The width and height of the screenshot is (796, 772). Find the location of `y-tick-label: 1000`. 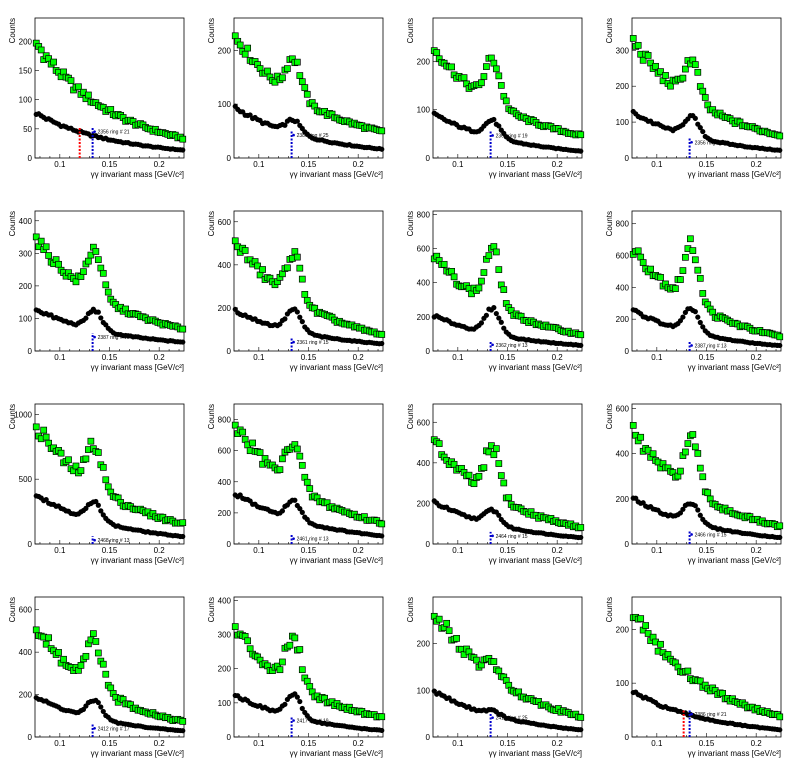

y-tick-label: 1000 is located at coordinates (23, 414).